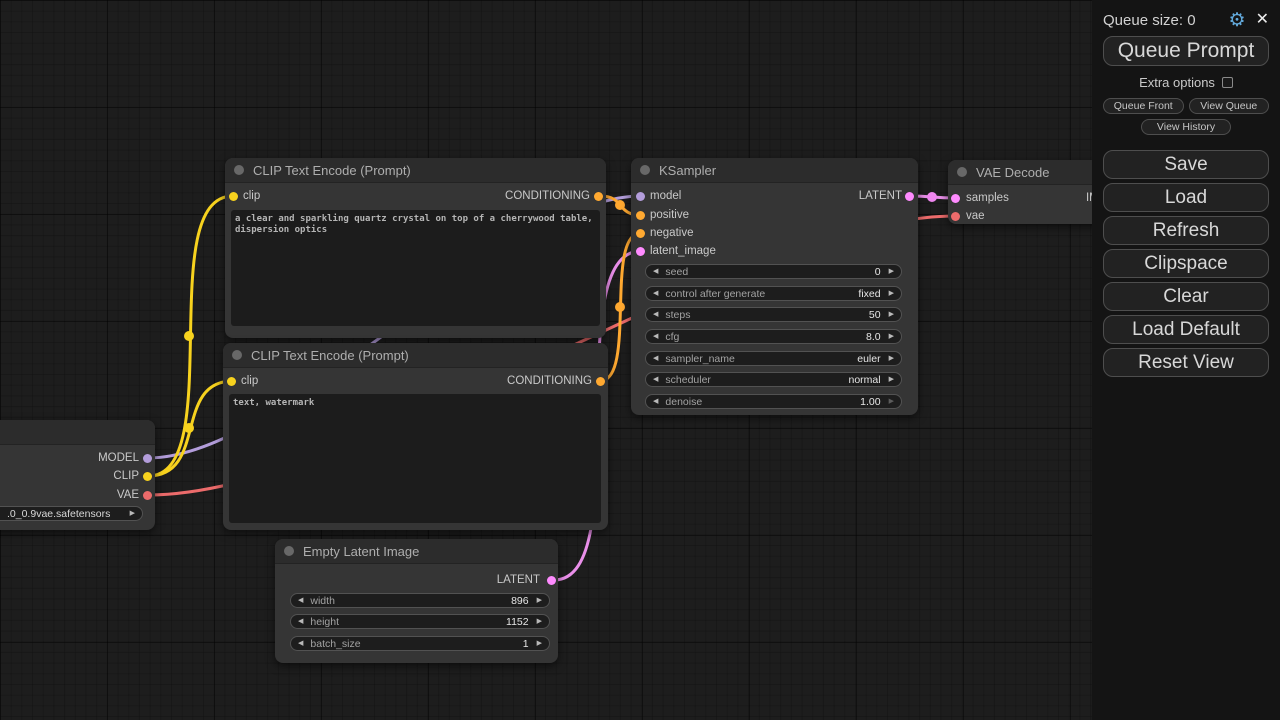  Describe the element at coordinates (1186, 230) in the screenshot. I see `refresh-button: Refresh` at that location.